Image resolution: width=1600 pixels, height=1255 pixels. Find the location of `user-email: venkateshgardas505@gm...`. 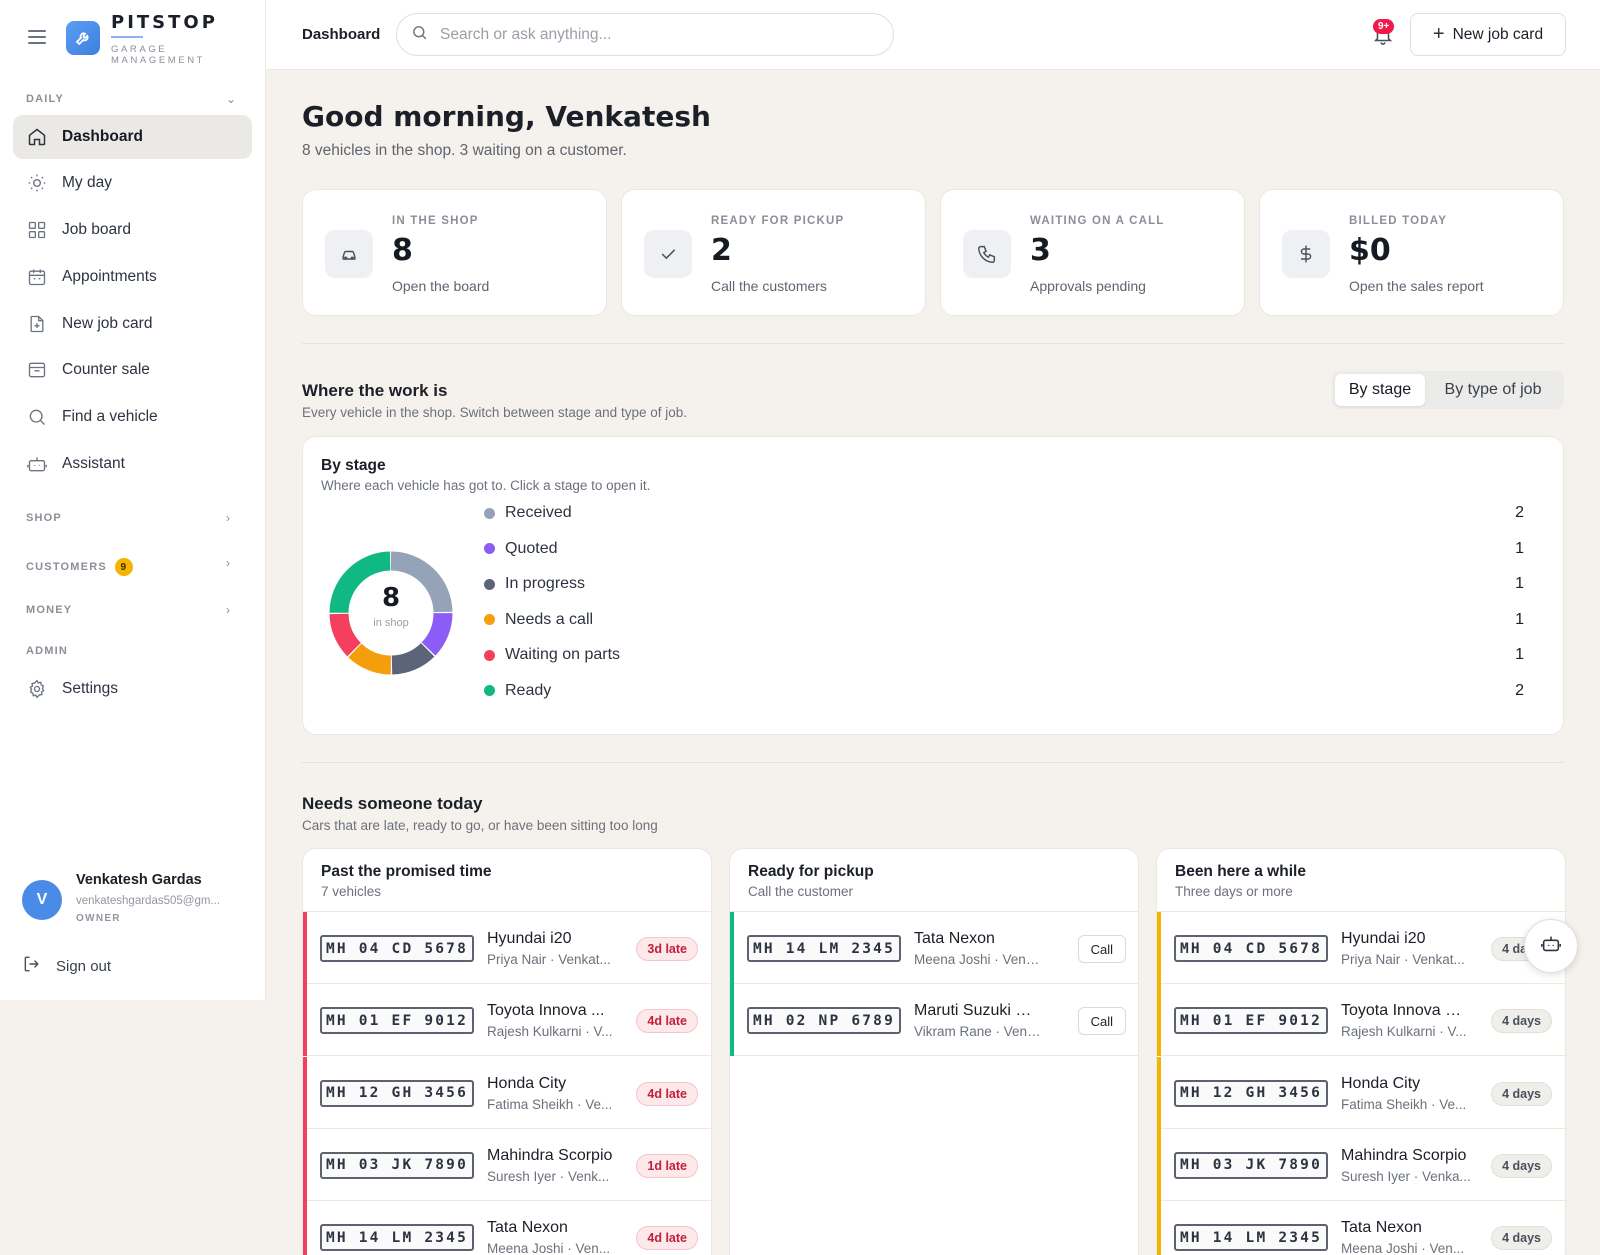

user-email: venkateshgardas505@gm... is located at coordinates (148, 901).